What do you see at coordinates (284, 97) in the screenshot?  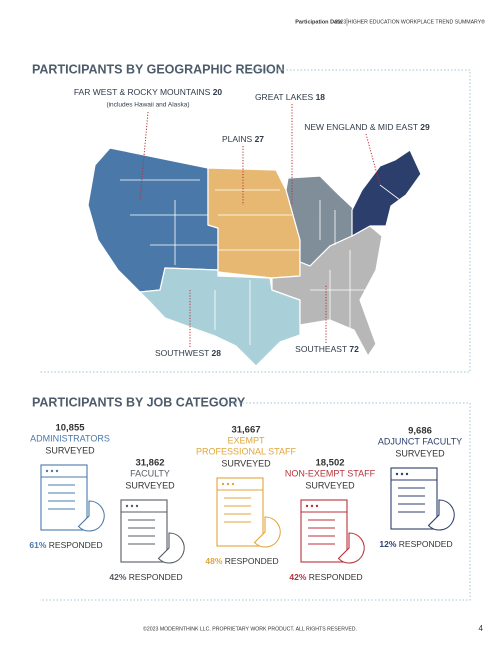 I see `region-name: GREAT LAKES` at bounding box center [284, 97].